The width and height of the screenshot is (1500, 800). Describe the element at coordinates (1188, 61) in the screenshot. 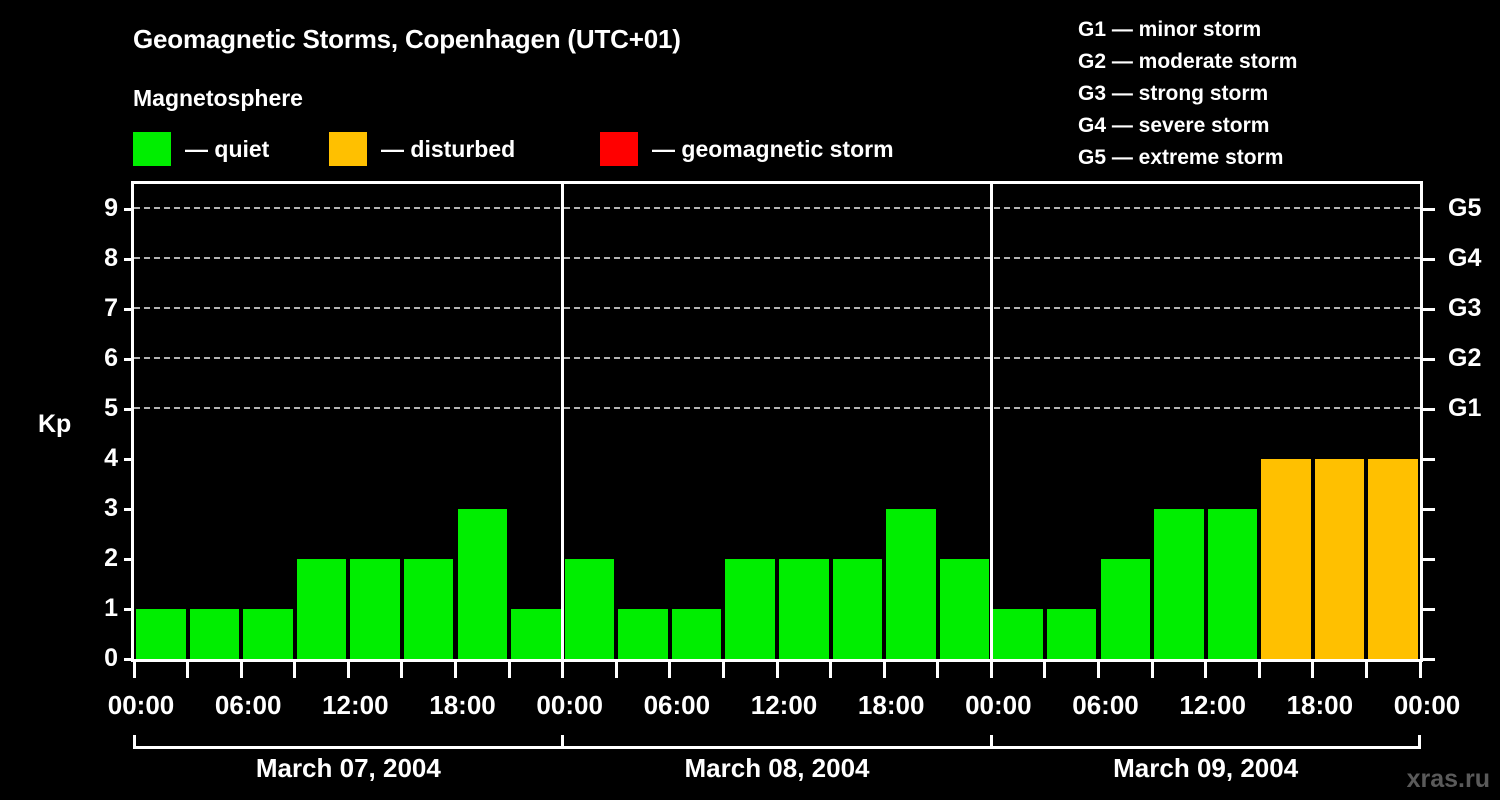

I see `g-legend-line: G2 — moderate storm` at that location.